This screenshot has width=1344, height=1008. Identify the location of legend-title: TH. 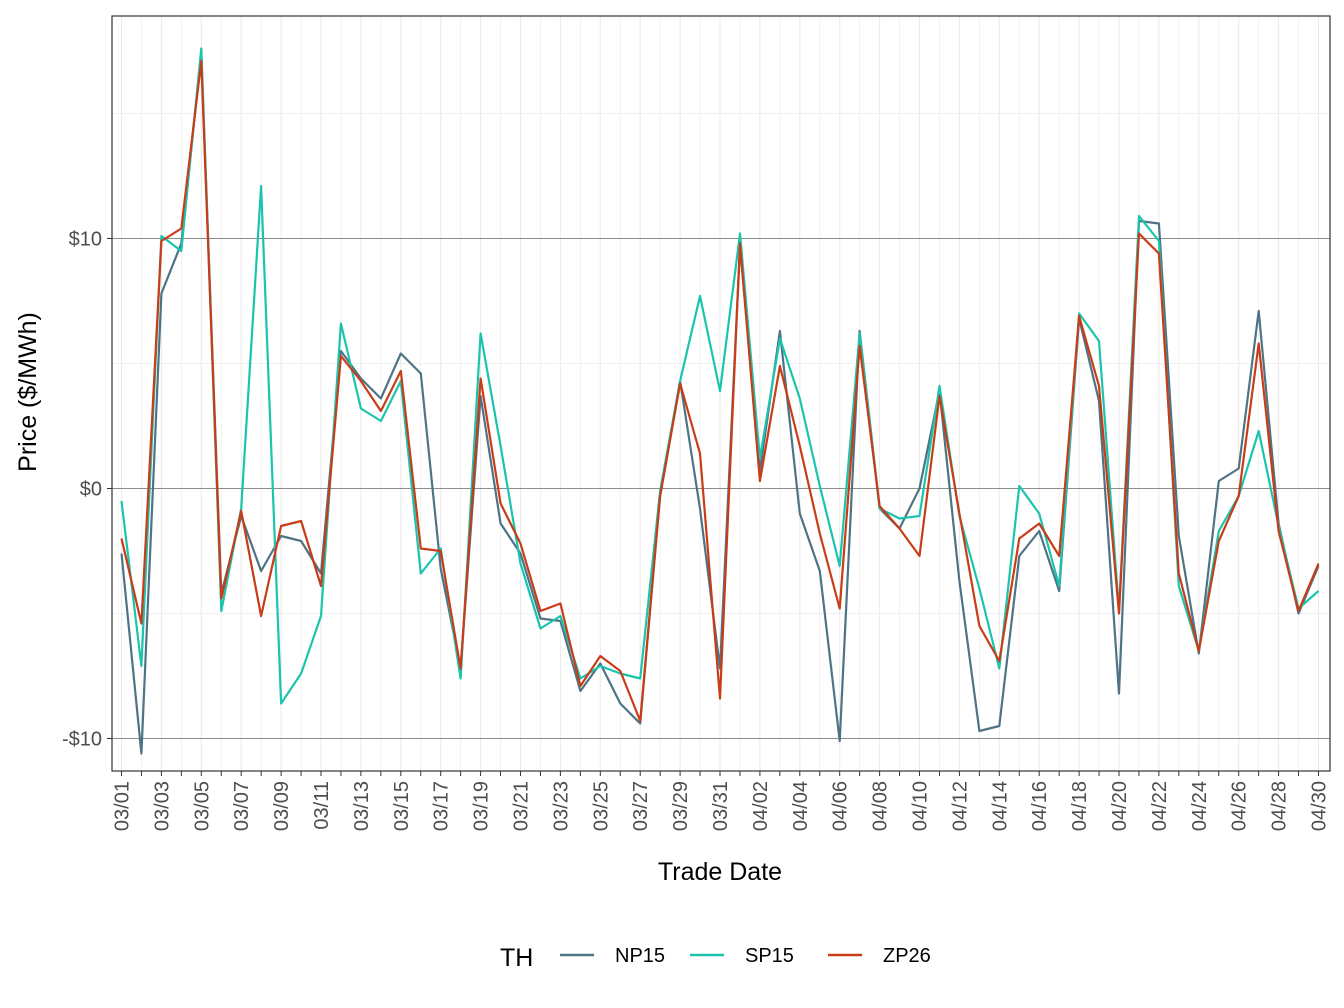
(516, 958).